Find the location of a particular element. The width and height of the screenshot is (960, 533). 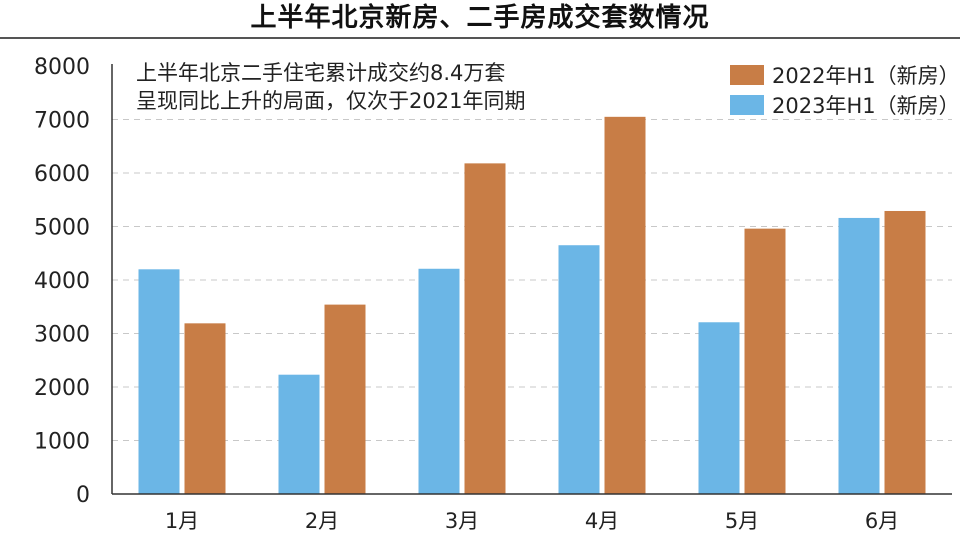

y-tick-label: 2000 is located at coordinates (62, 388).